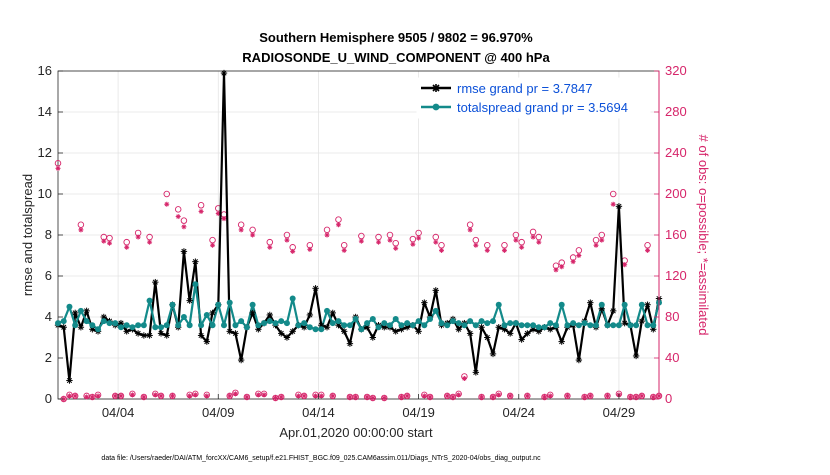 This screenshot has width=830, height=475. What do you see at coordinates (676, 70) in the screenshot?
I see `y-right-tick-label: 320` at bounding box center [676, 70].